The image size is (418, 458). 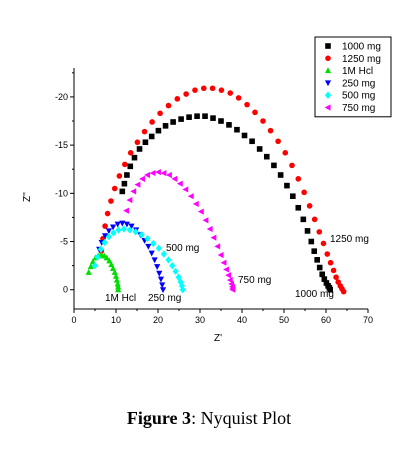 I want to click on x-tick-label: 50, so click(x=284, y=320).